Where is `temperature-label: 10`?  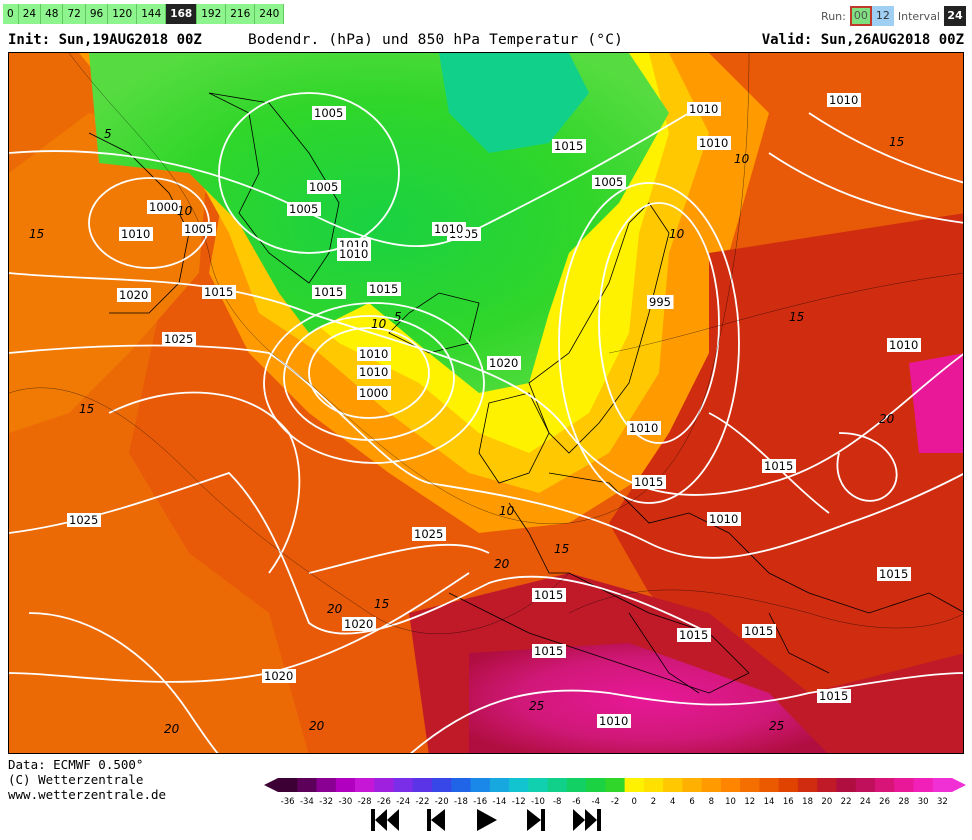 temperature-label: 10 is located at coordinates (379, 324).